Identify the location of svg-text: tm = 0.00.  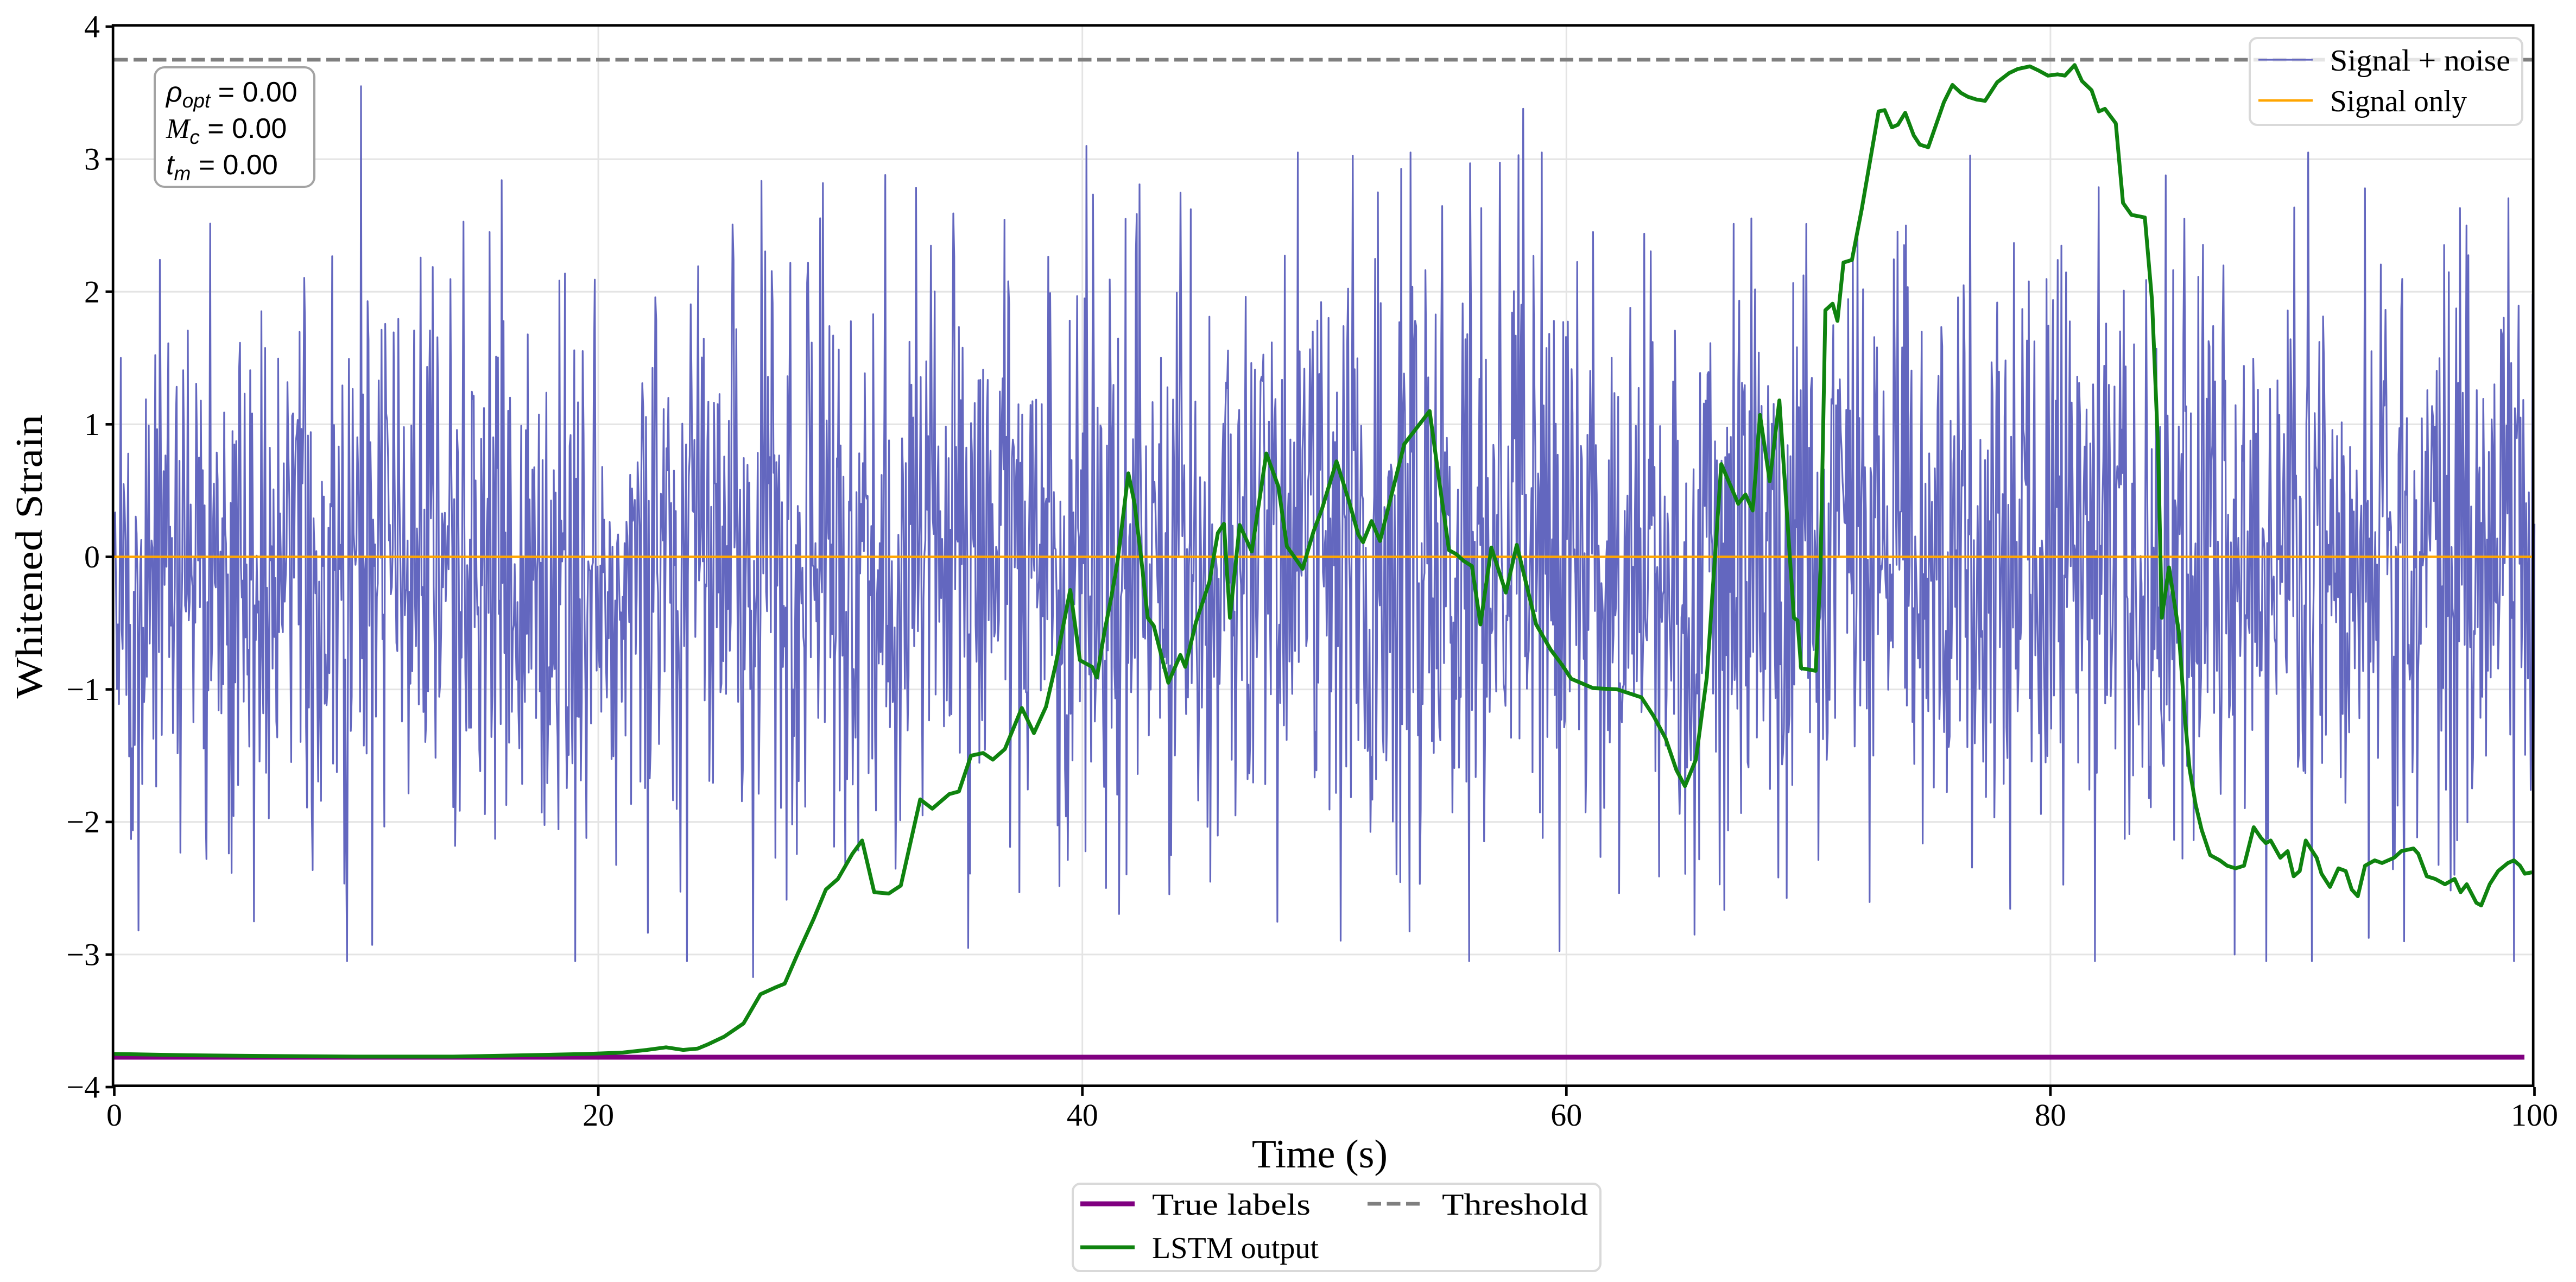
(222, 167).